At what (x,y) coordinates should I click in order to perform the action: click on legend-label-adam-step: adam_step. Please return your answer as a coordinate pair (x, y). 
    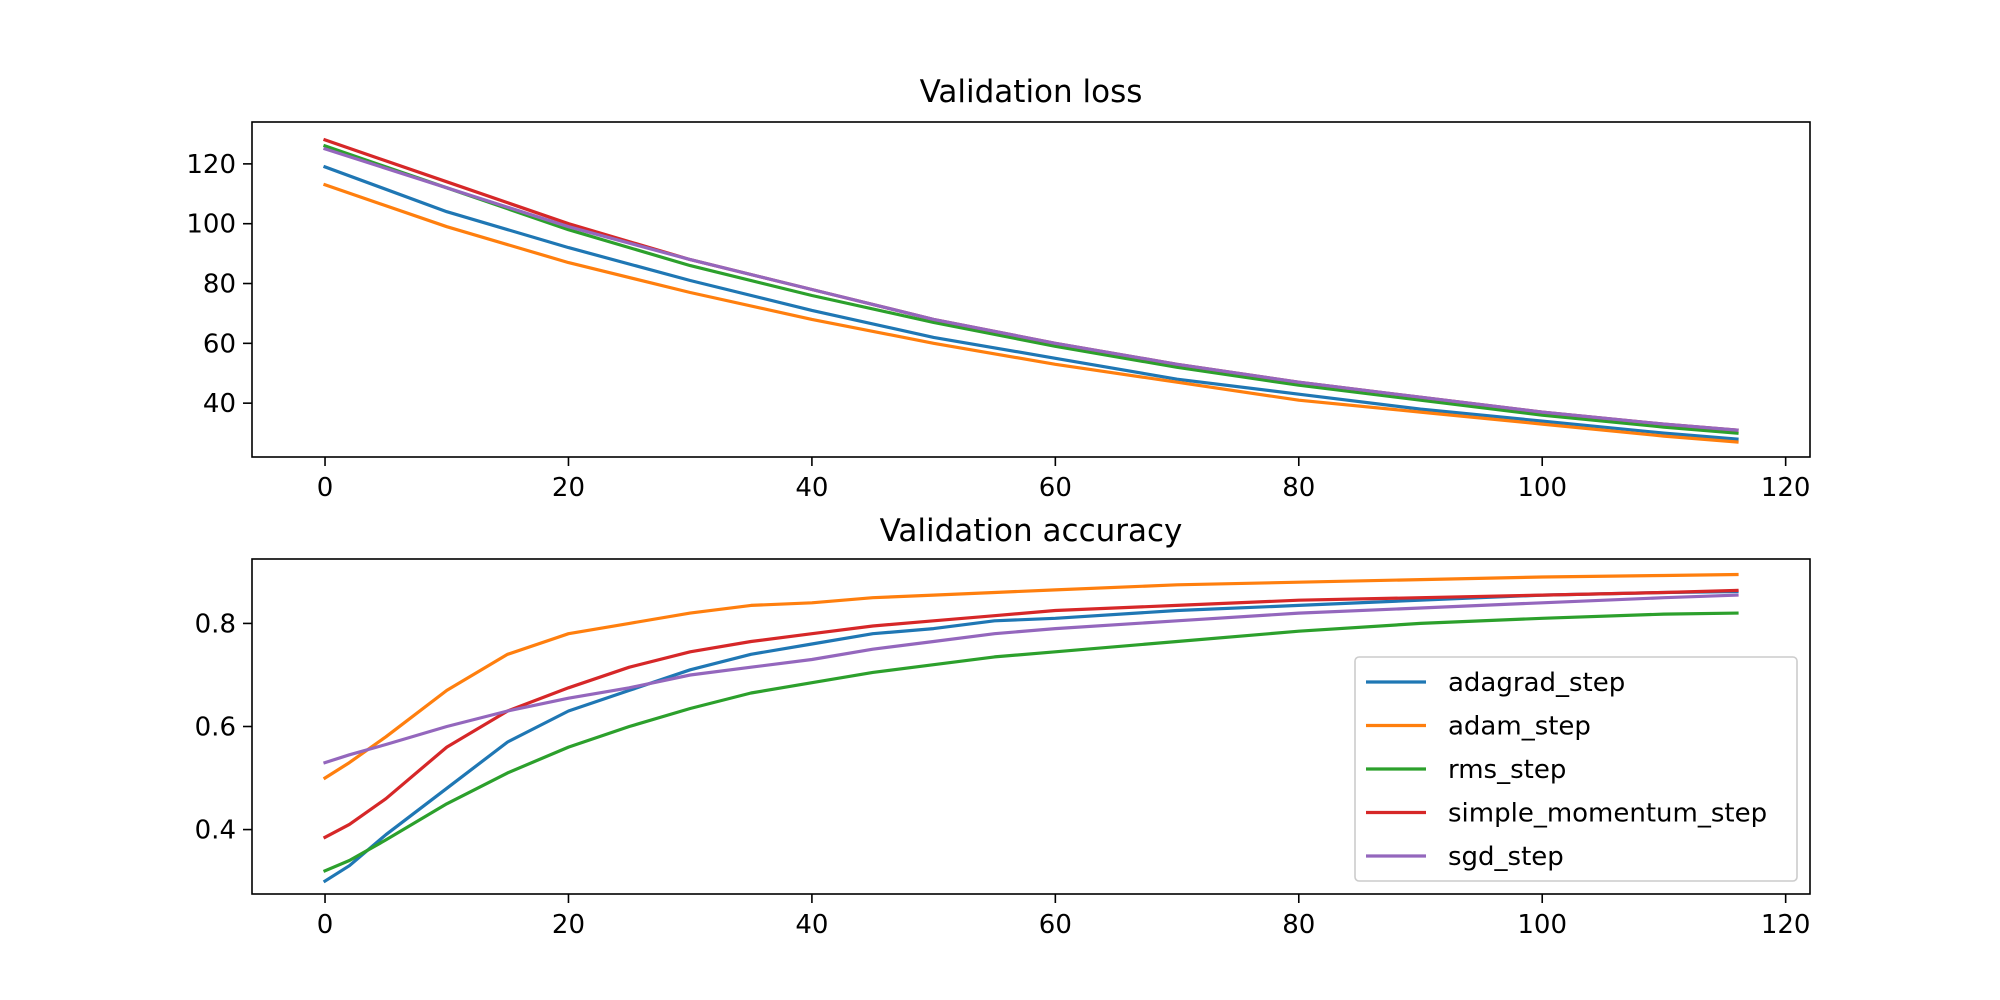
    Looking at the image, I should click on (1519, 727).